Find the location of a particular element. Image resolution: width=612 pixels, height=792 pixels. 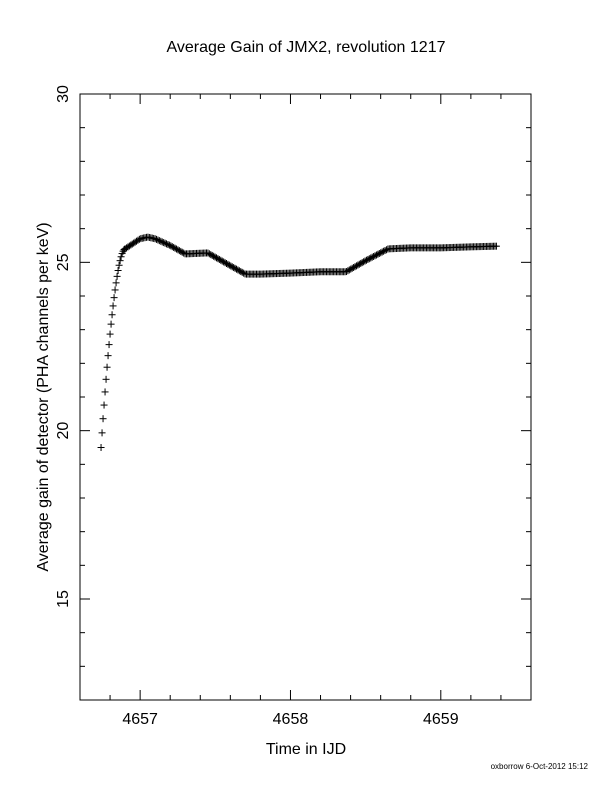

x-tick-label: 4657 is located at coordinates (140, 719).